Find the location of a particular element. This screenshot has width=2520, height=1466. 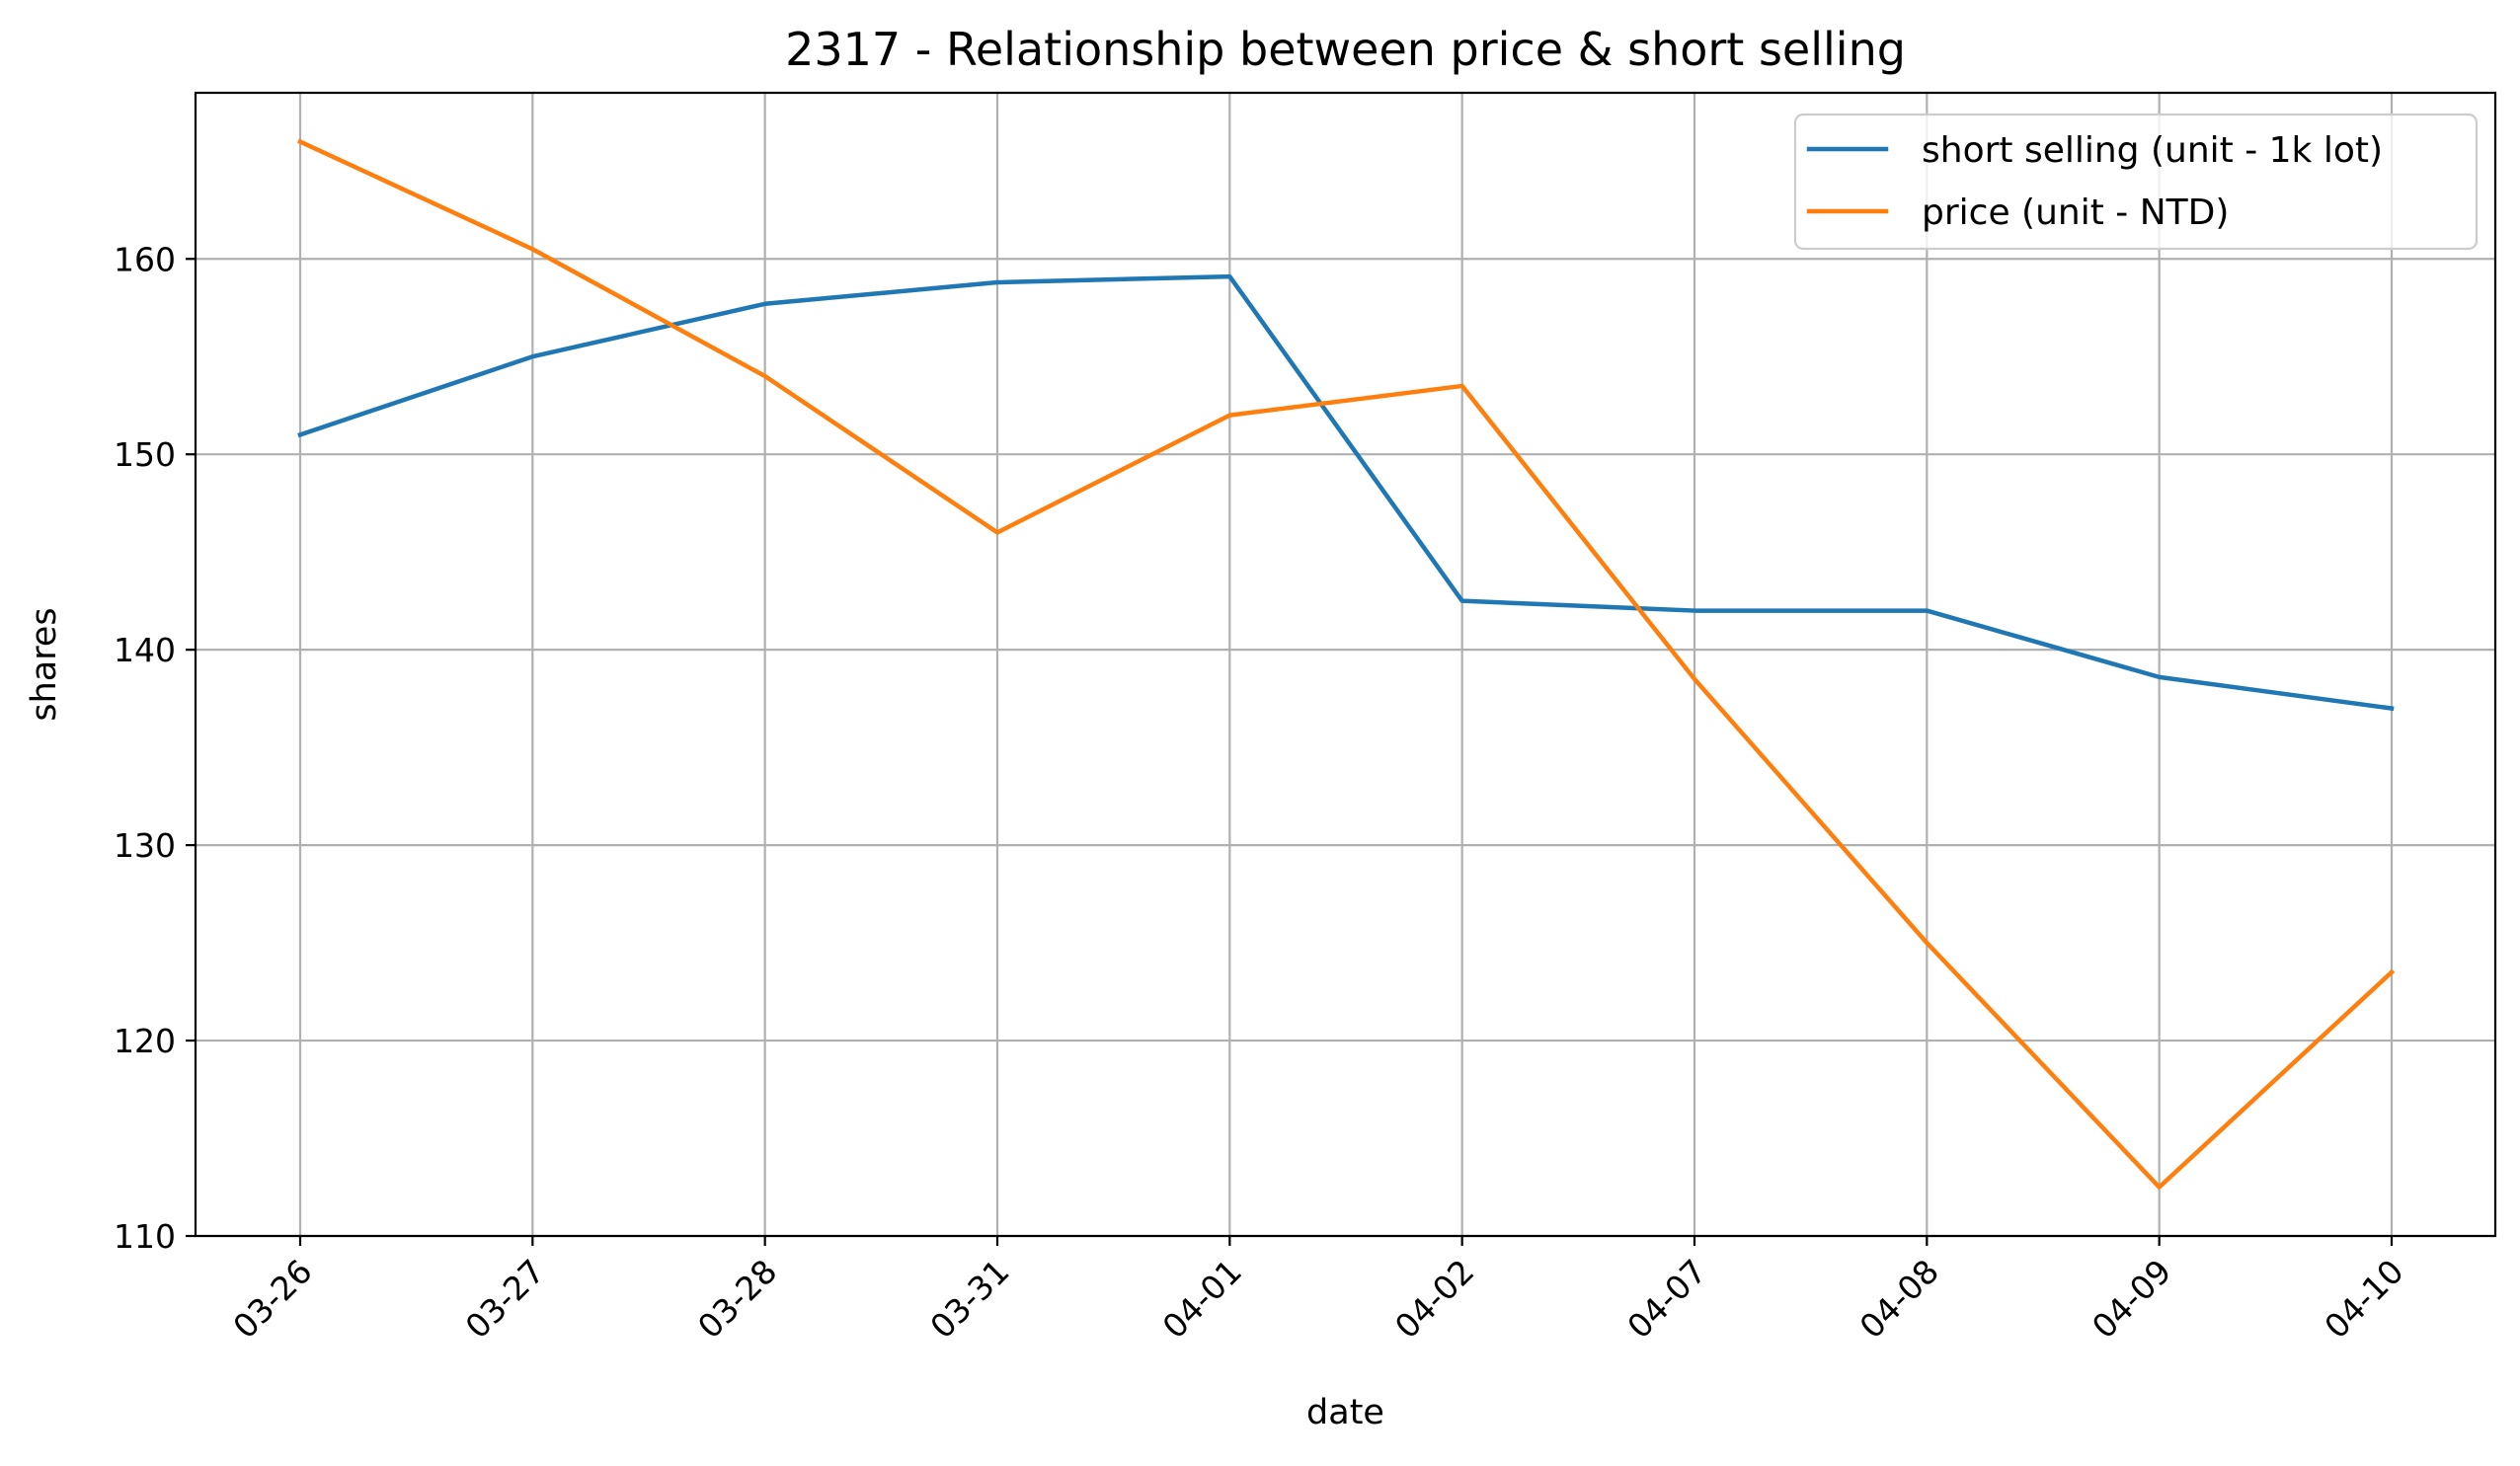

y-tick-label: 110 is located at coordinates (145, 1236).